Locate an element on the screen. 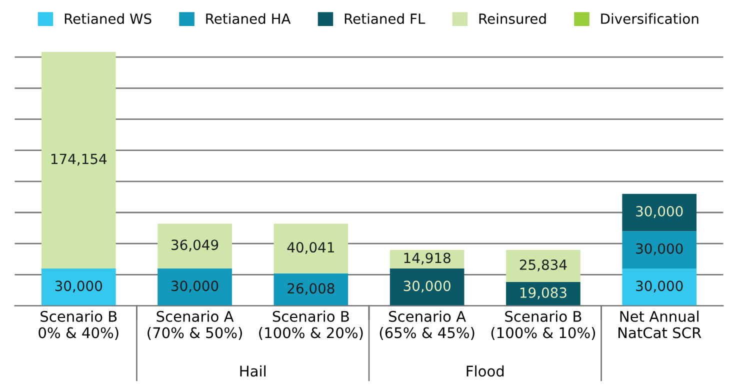 The width and height of the screenshot is (738, 392). legend-label: Retianed HA is located at coordinates (248, 18).